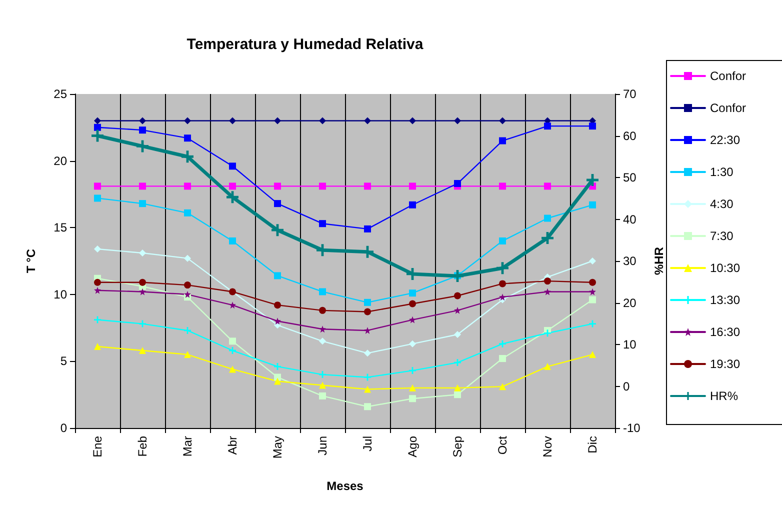  I want to click on y2-tick-label: -10, so click(632, 428).